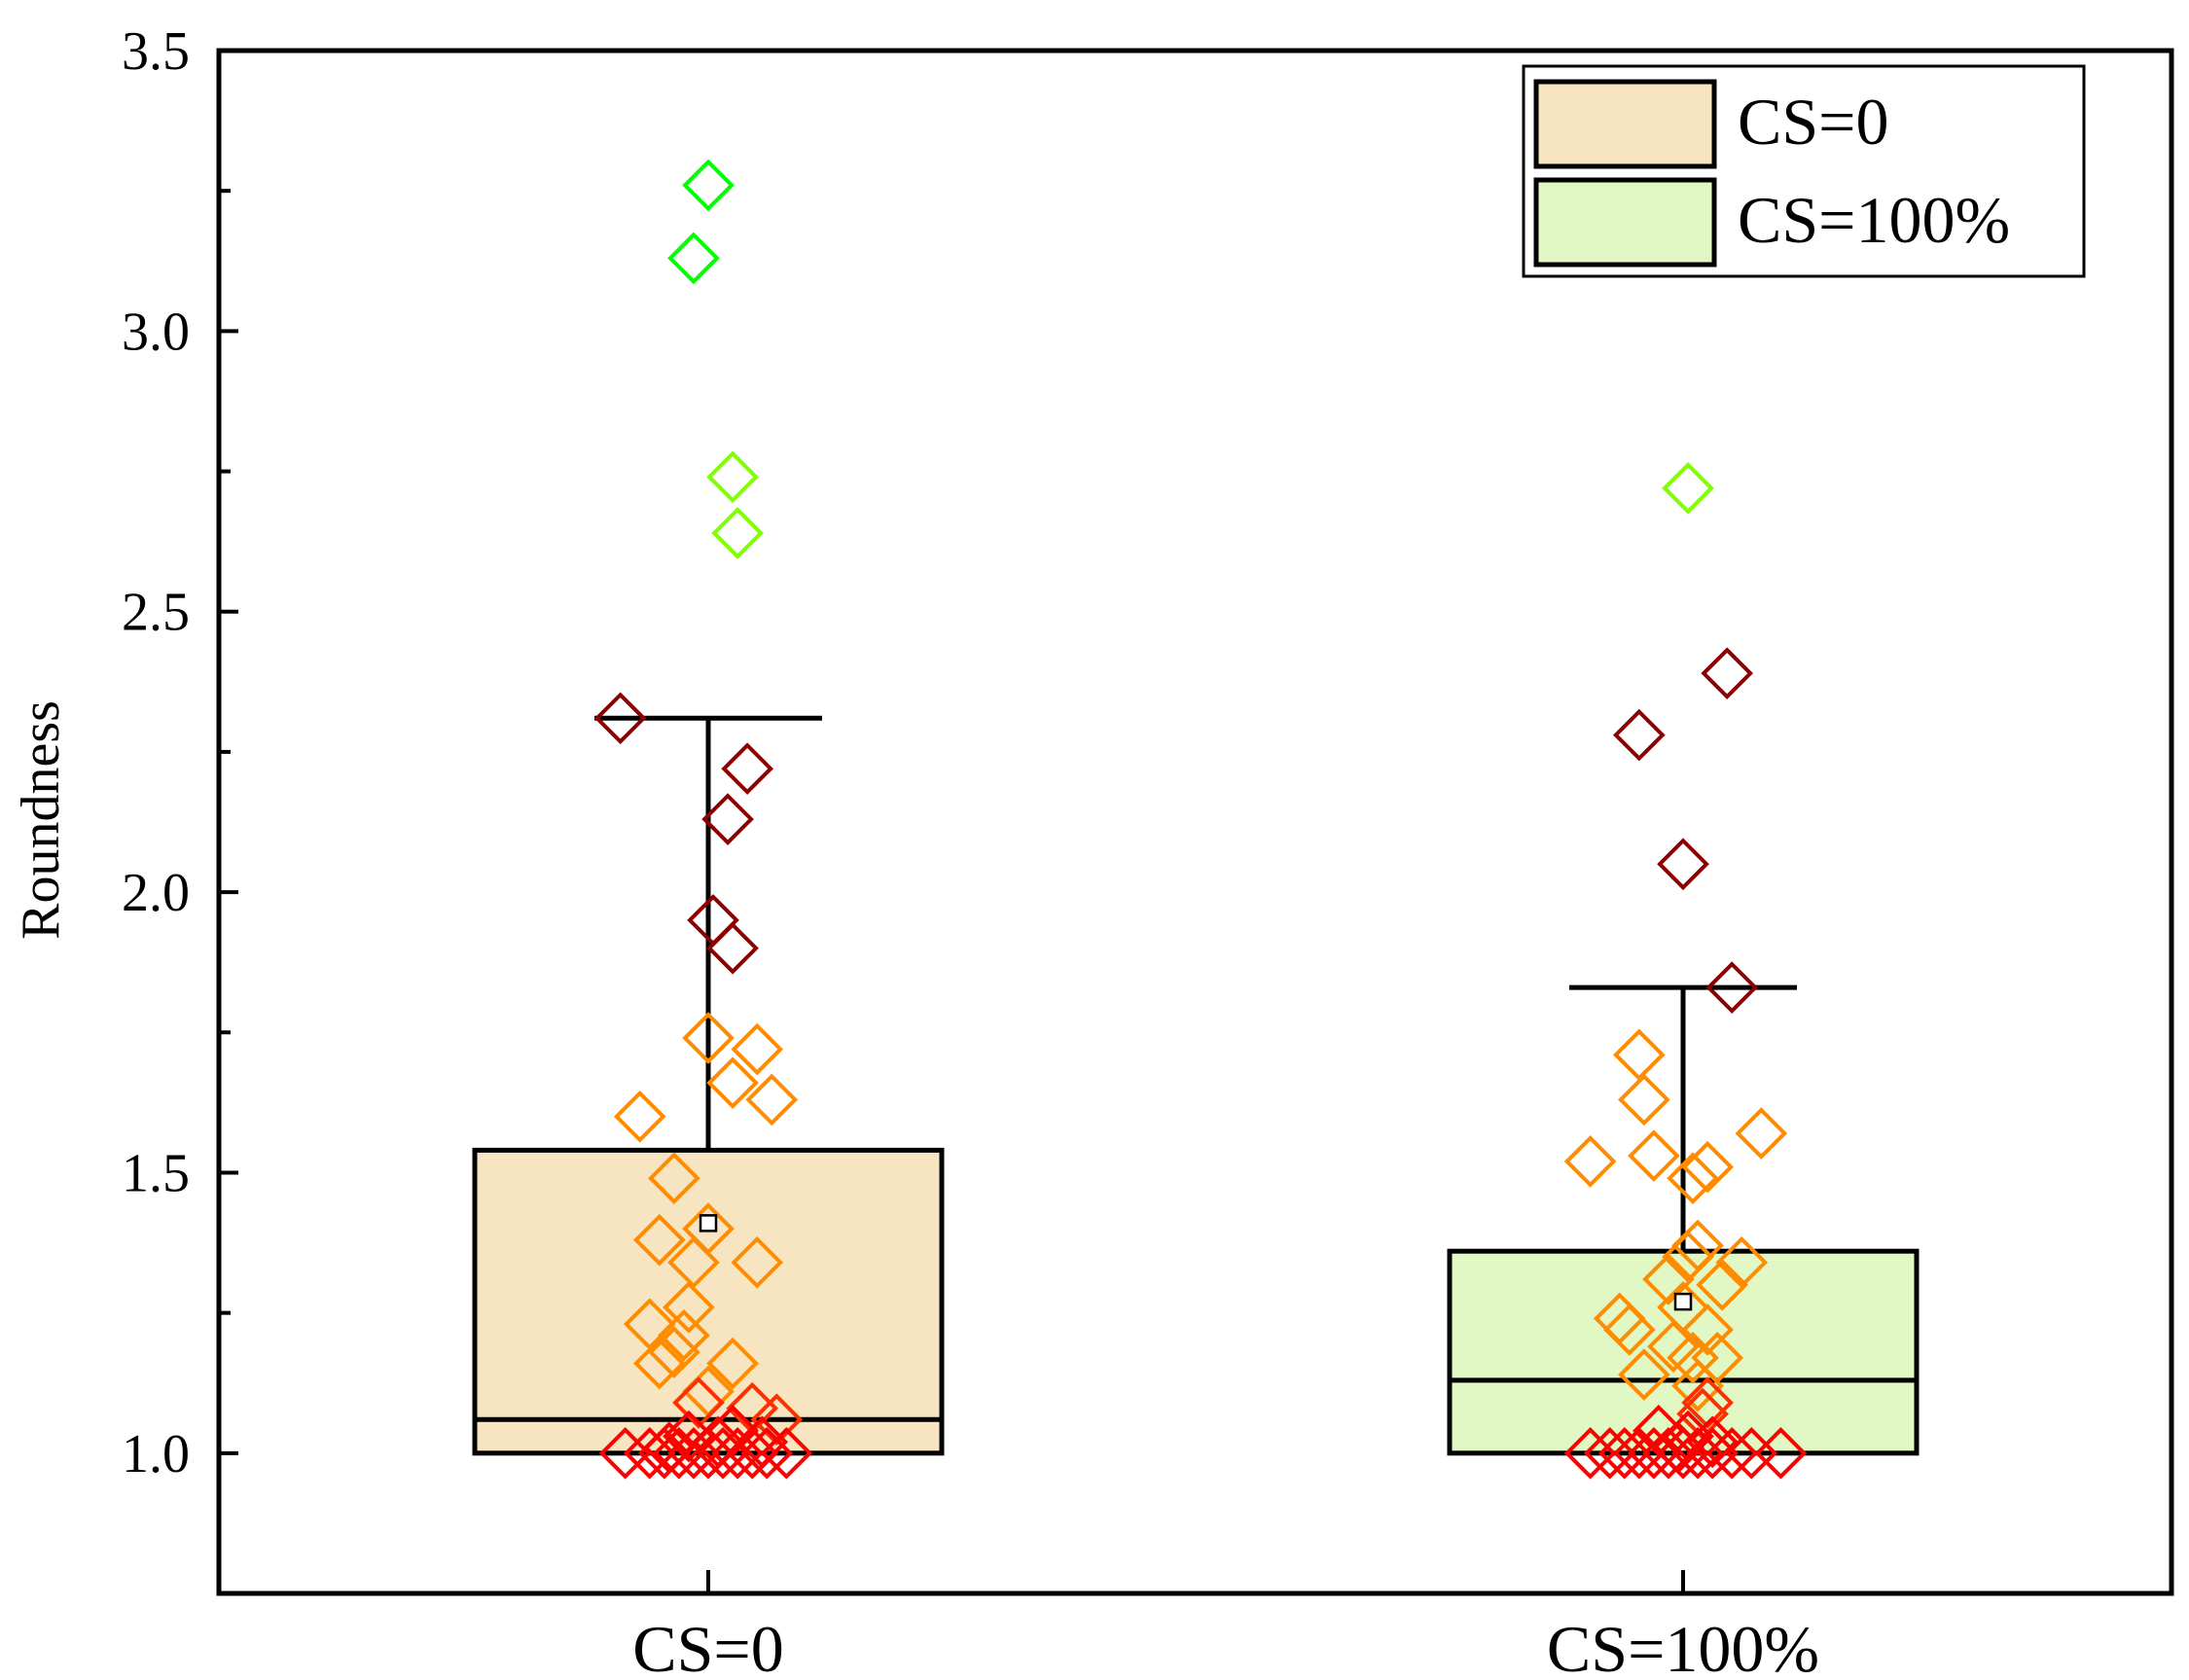 The image size is (2189, 1680). I want to click on y-axis-label: Roundness, so click(41, 820).